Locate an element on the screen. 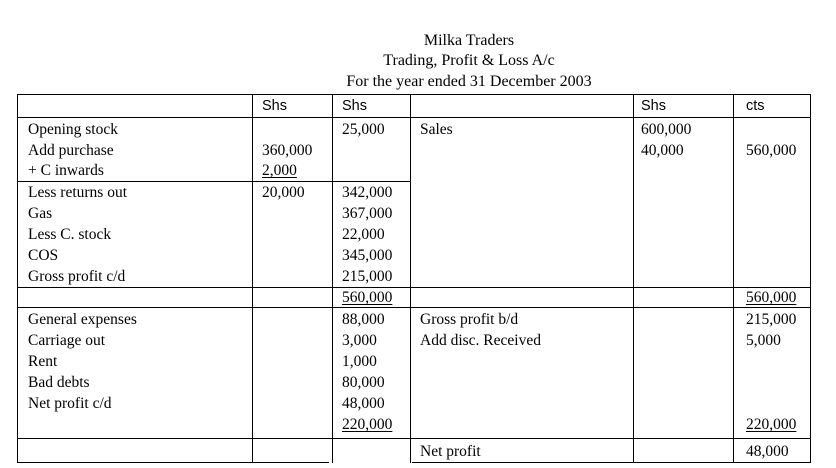 This screenshot has height=468, width=836. pl-divider is located at coordinates (414, 307).